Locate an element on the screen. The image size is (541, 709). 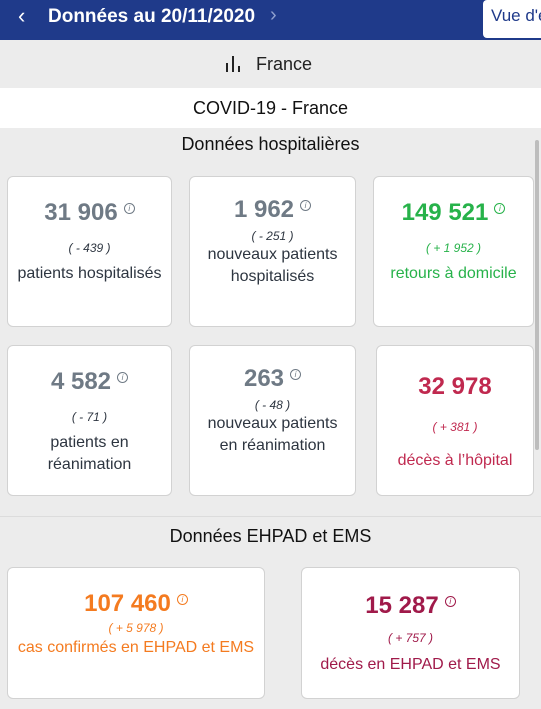
section-divider is located at coordinates (270, 516).